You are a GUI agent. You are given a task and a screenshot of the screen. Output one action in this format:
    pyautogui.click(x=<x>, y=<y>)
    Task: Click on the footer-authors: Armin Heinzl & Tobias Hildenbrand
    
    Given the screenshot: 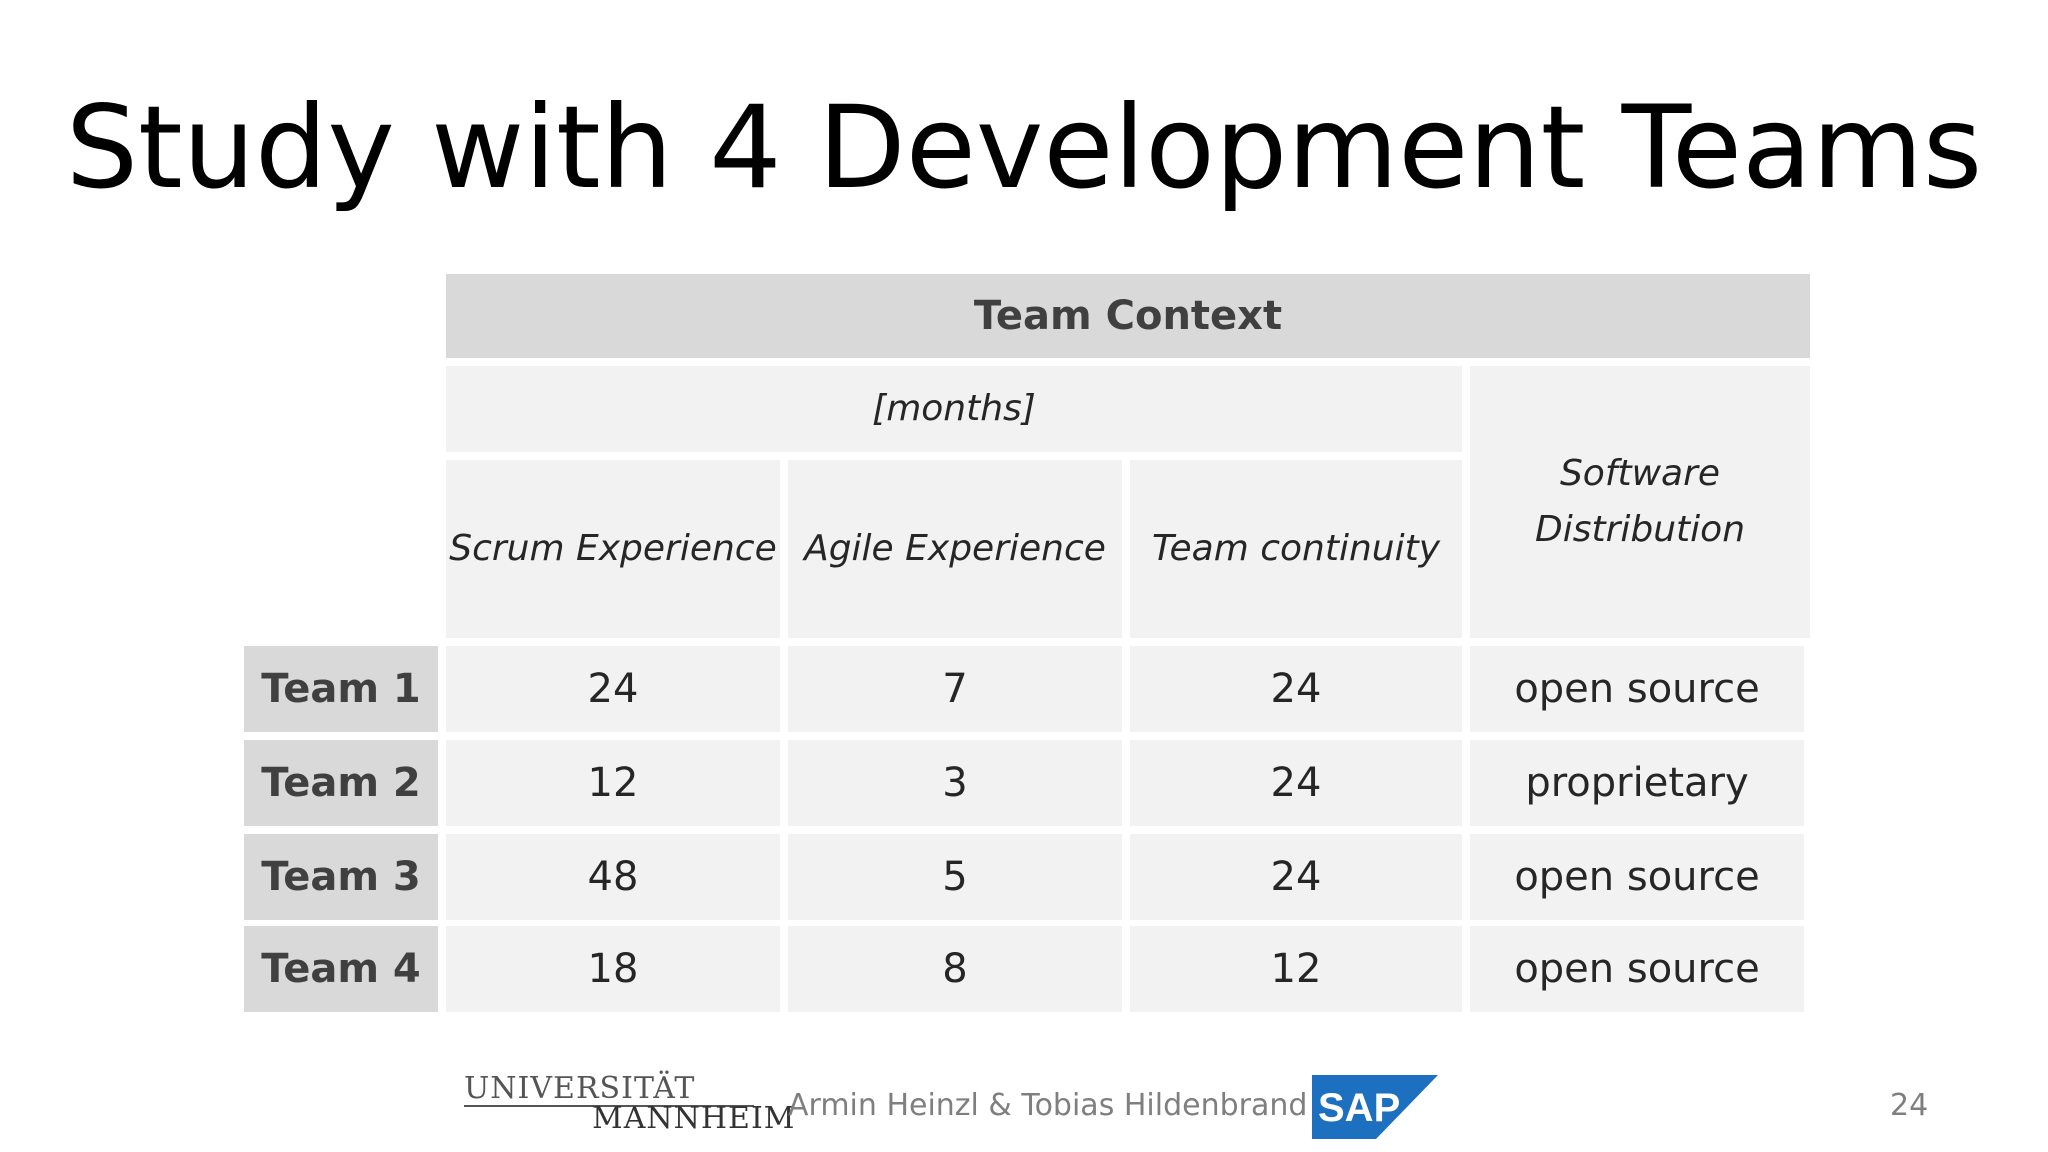 What is the action you would take?
    pyautogui.click(x=1048, y=1105)
    